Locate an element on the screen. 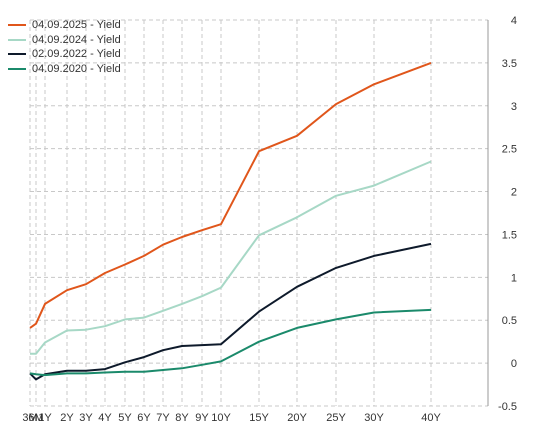 The width and height of the screenshot is (541, 434). x-tick-label: 3Y is located at coordinates (86, 418).